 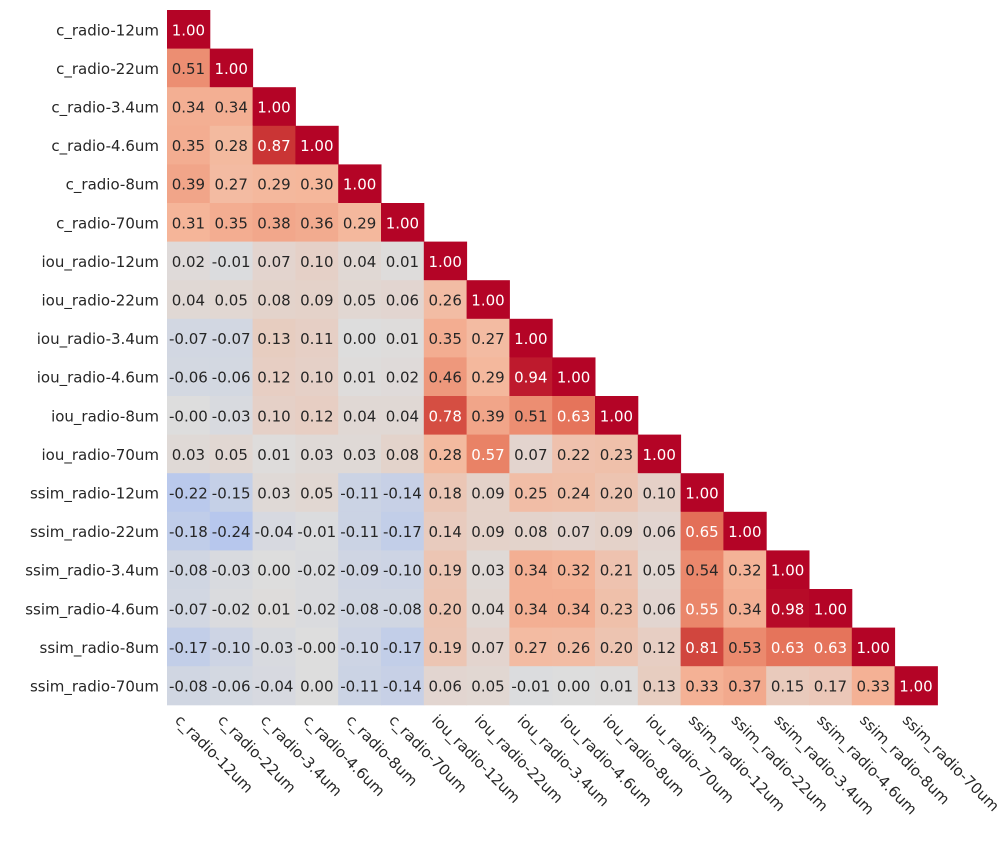 I want to click on row-tick-label: c_radio-3.4um, so click(x=105, y=108).